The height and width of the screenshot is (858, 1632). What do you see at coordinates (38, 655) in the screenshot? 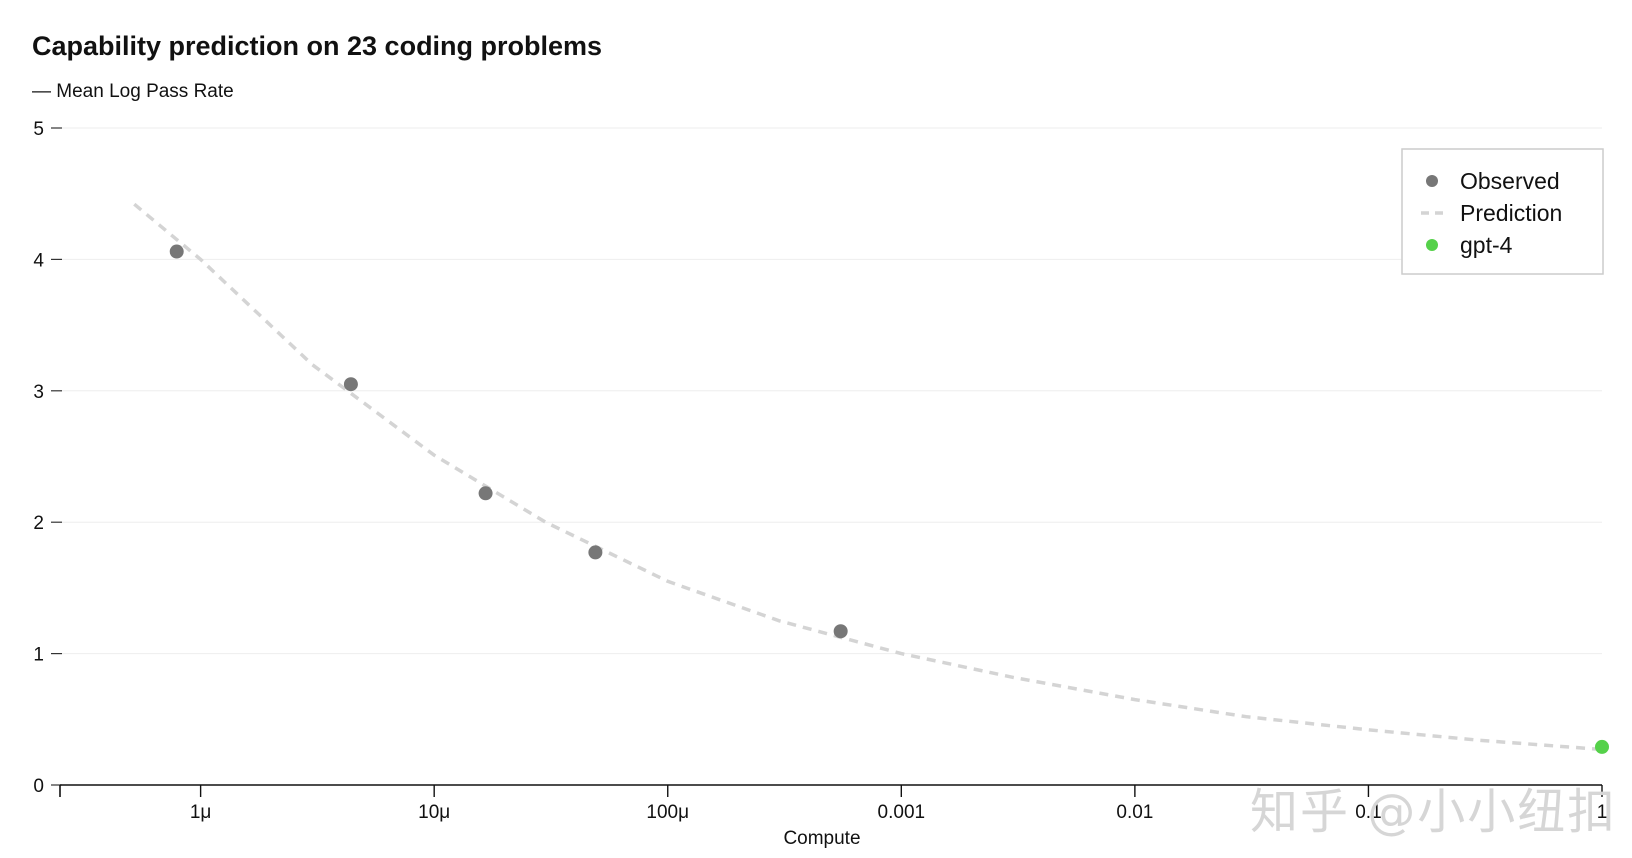
I see `y-tick-label: 1` at bounding box center [38, 655].